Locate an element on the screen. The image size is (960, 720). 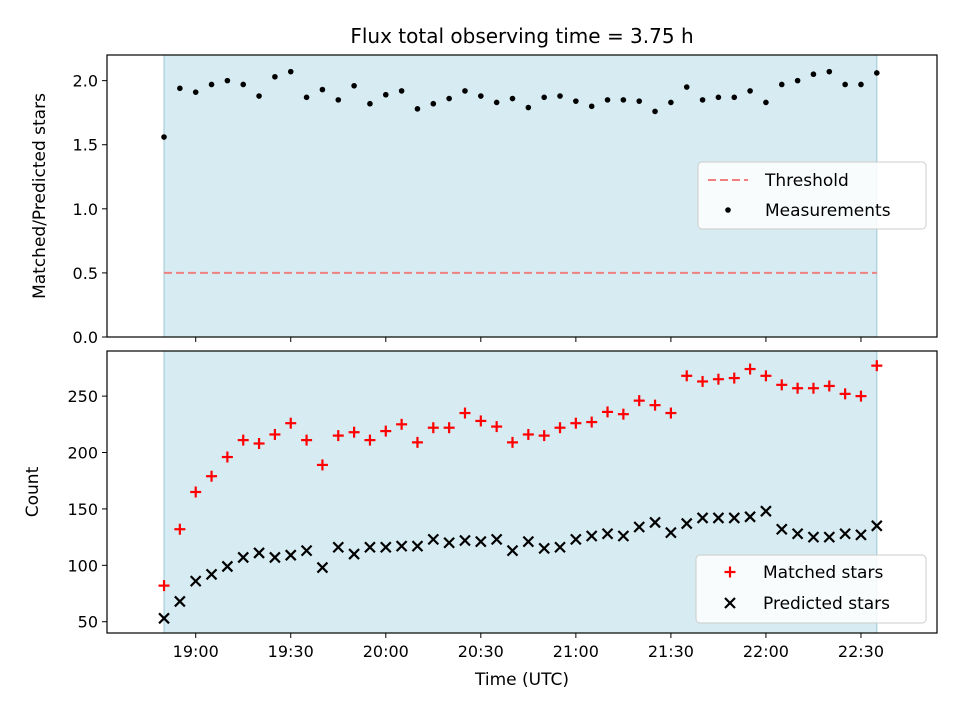
y-axis-label: Matched/Predicted stars is located at coordinates (40, 196).